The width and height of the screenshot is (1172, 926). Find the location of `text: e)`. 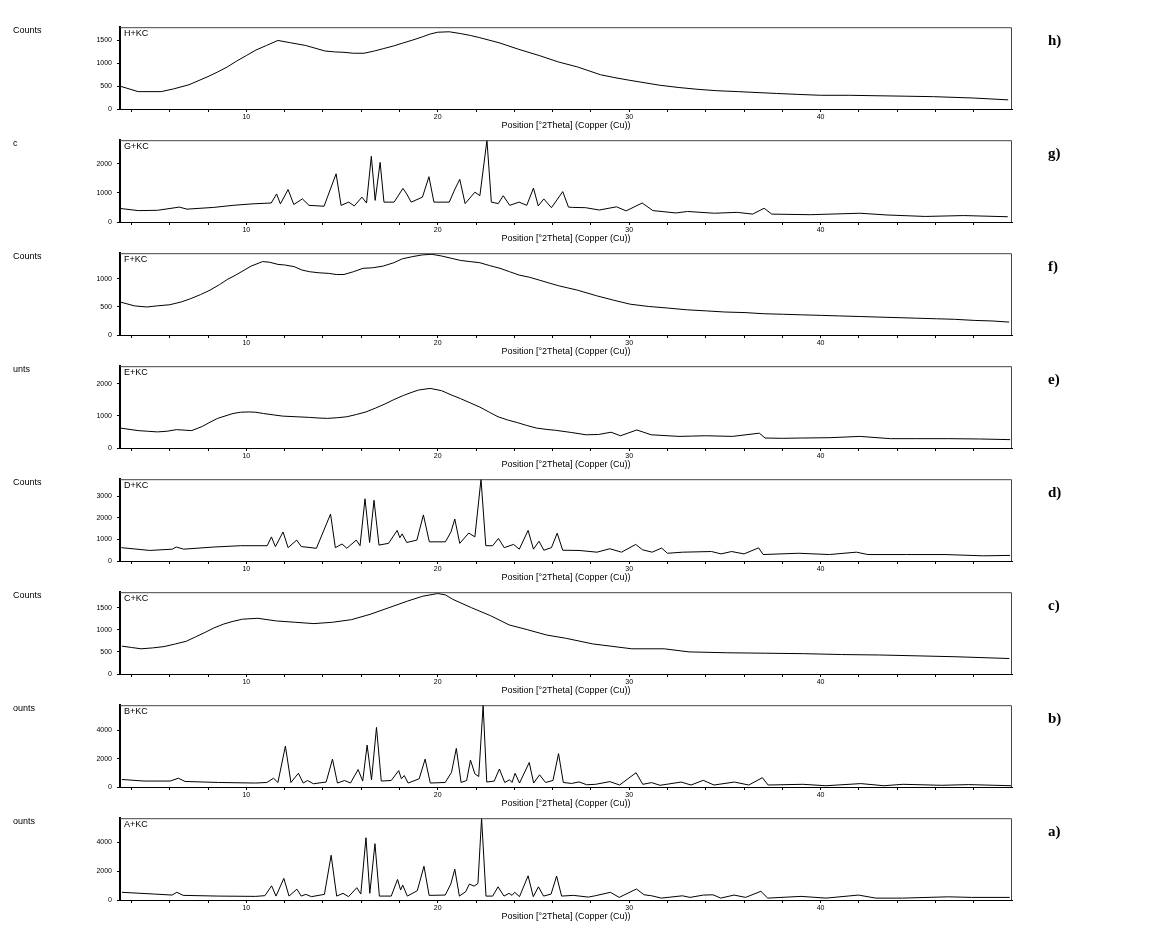

text: e) is located at coordinates (1054, 380).